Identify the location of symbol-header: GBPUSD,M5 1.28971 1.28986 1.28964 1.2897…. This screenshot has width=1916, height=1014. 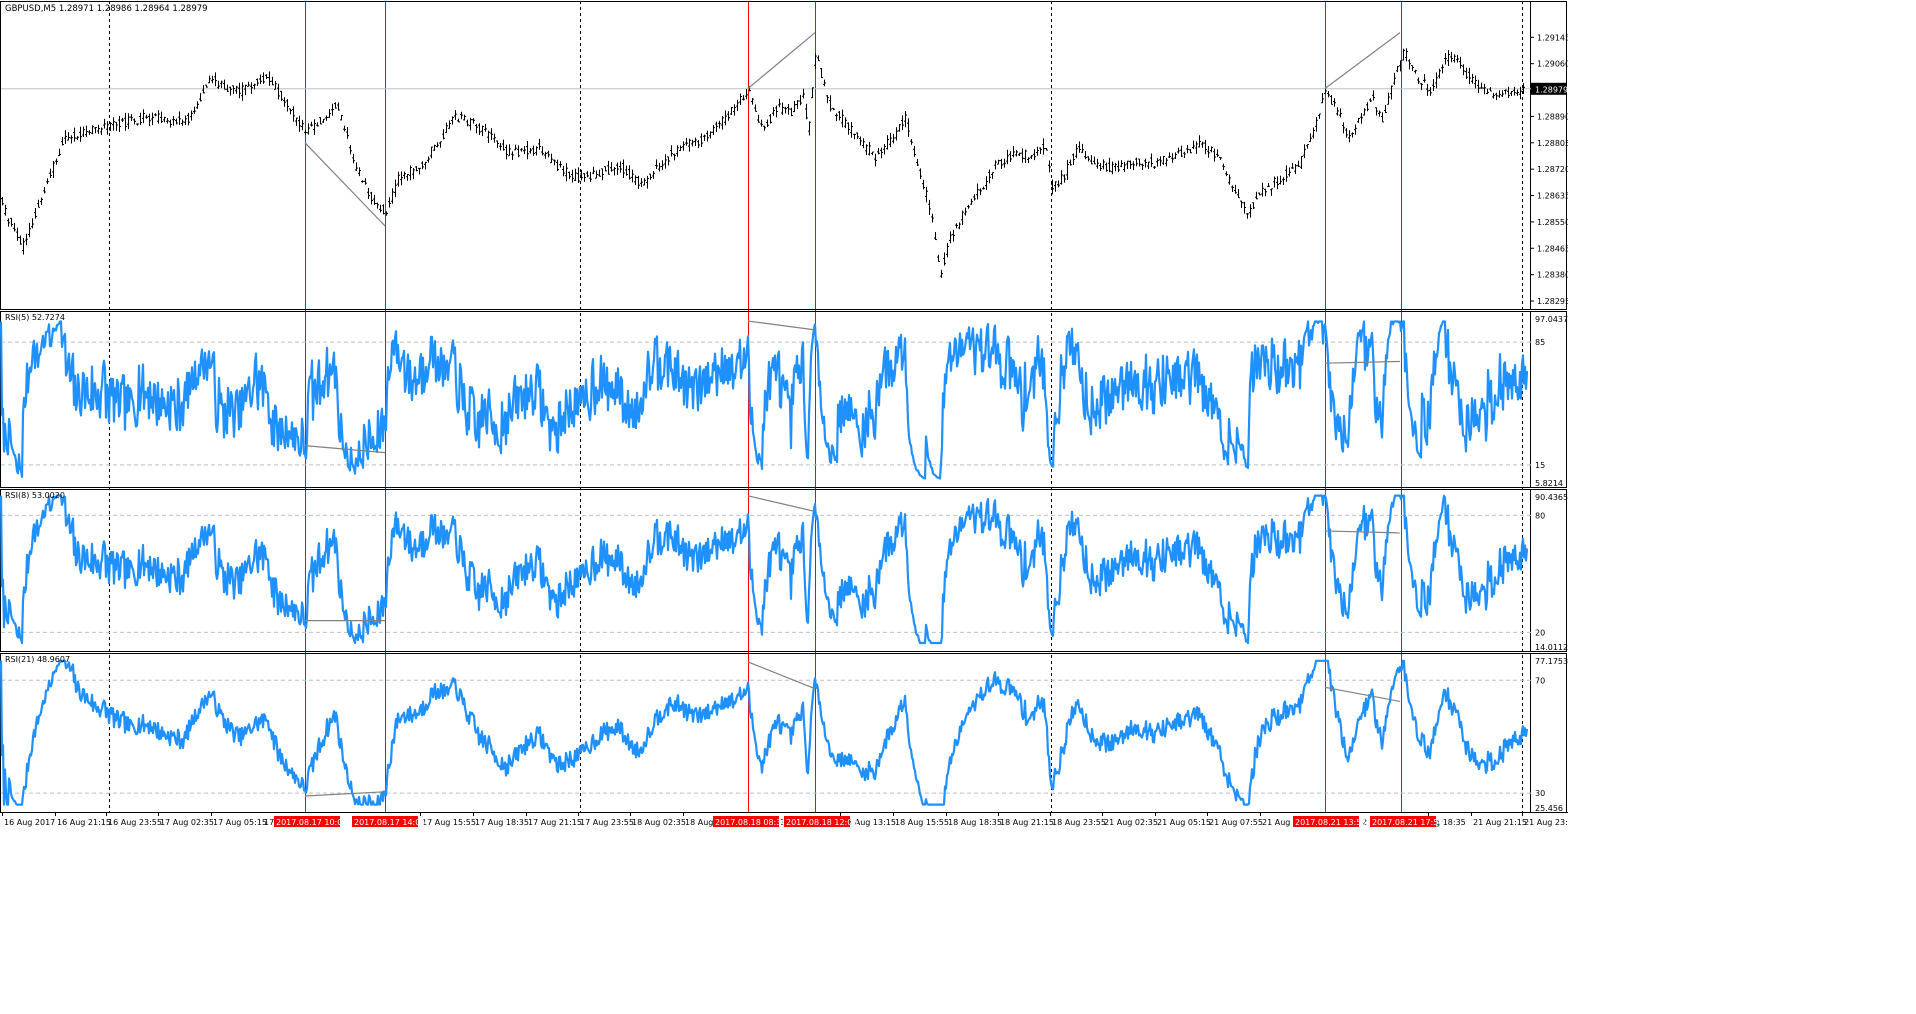
(106, 9).